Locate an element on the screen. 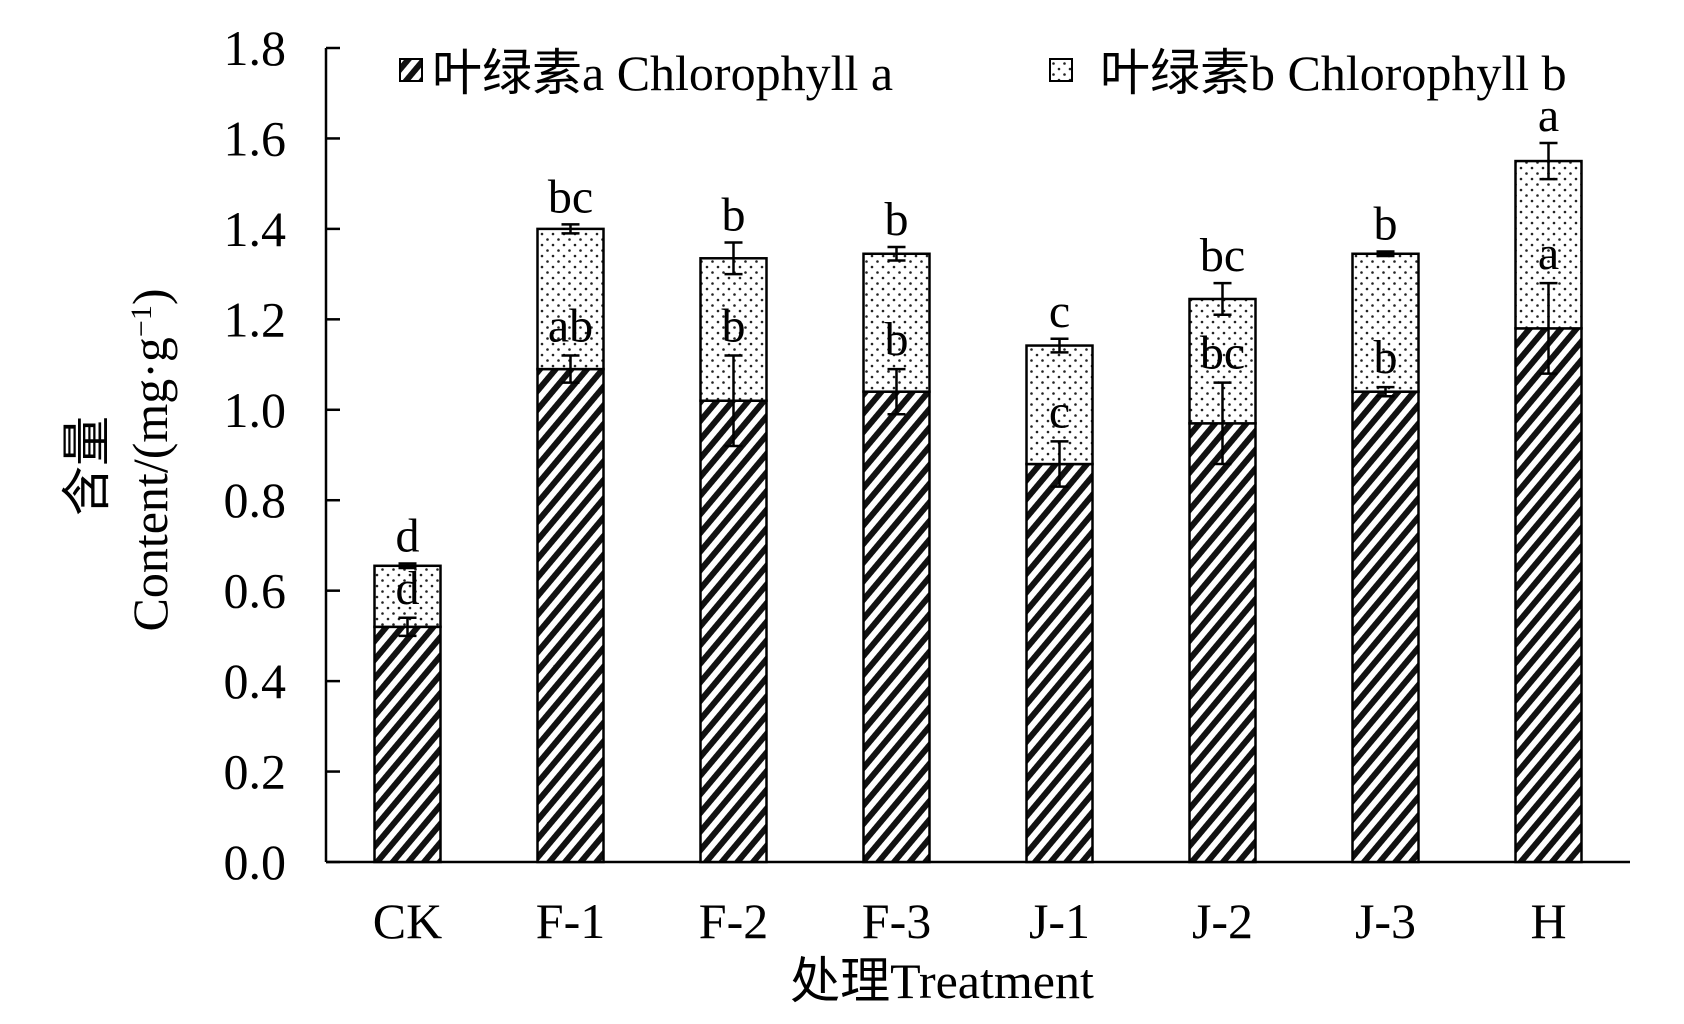  legend: 叶绿素a Chlorophyll a 叶绿素b Chlorophyll b is located at coordinates (983, 73).